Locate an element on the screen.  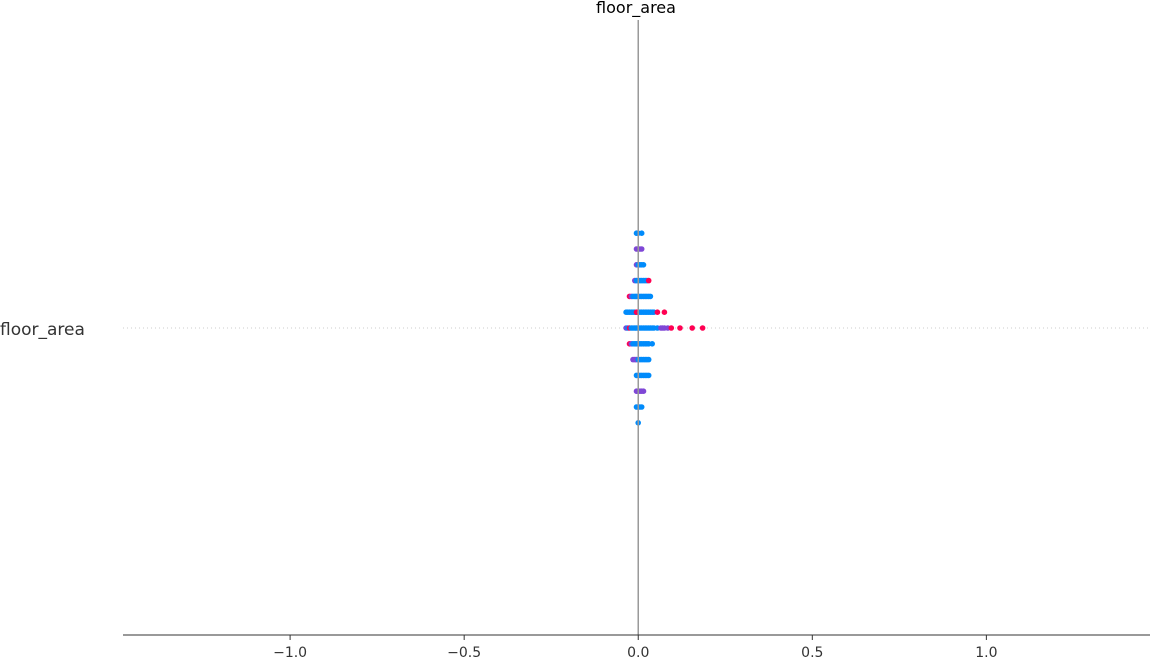
x-tick-label: −1.0 is located at coordinates (290, 652).